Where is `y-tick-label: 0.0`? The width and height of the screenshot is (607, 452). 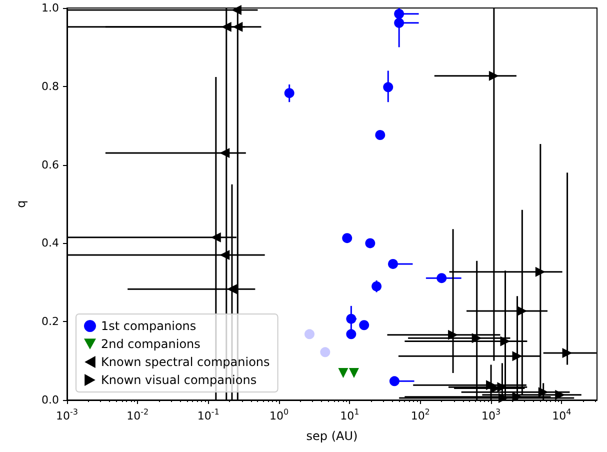
y-tick-label: 0.0 is located at coordinates (50, 400).